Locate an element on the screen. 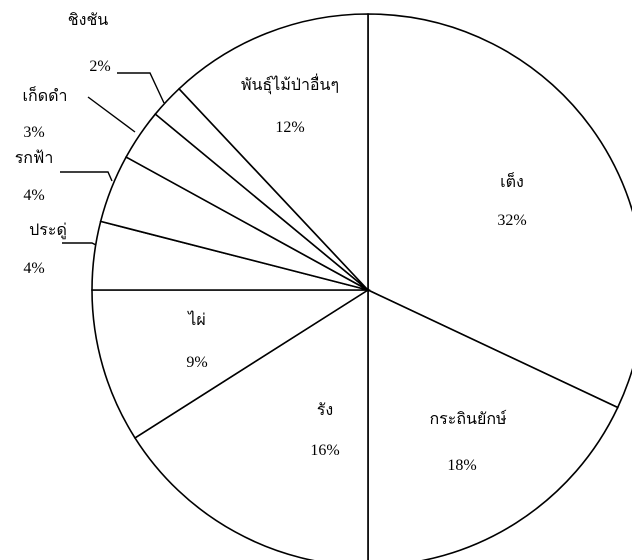 The image size is (632, 560). slice-5-value-label: 4% is located at coordinates (33, 268).